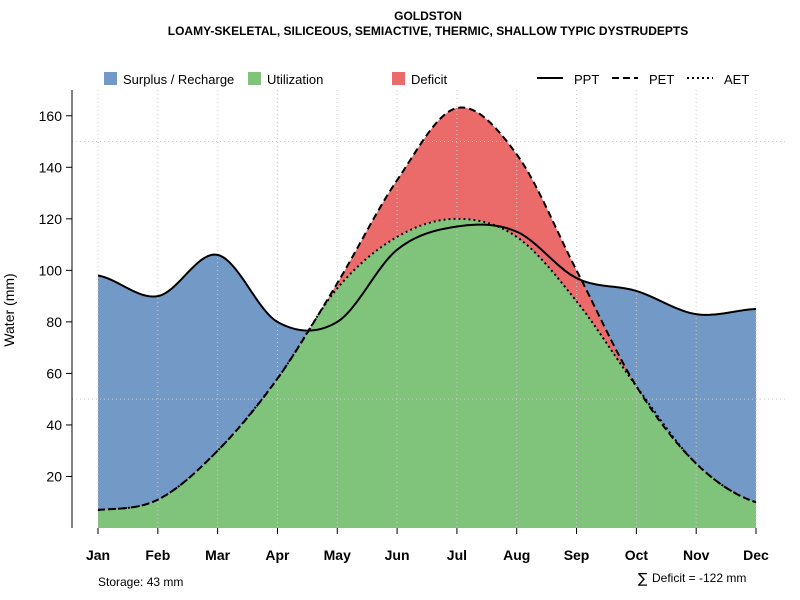 The image size is (800, 600). What do you see at coordinates (54, 322) in the screenshot?
I see `y-tick-label: 80` at bounding box center [54, 322].